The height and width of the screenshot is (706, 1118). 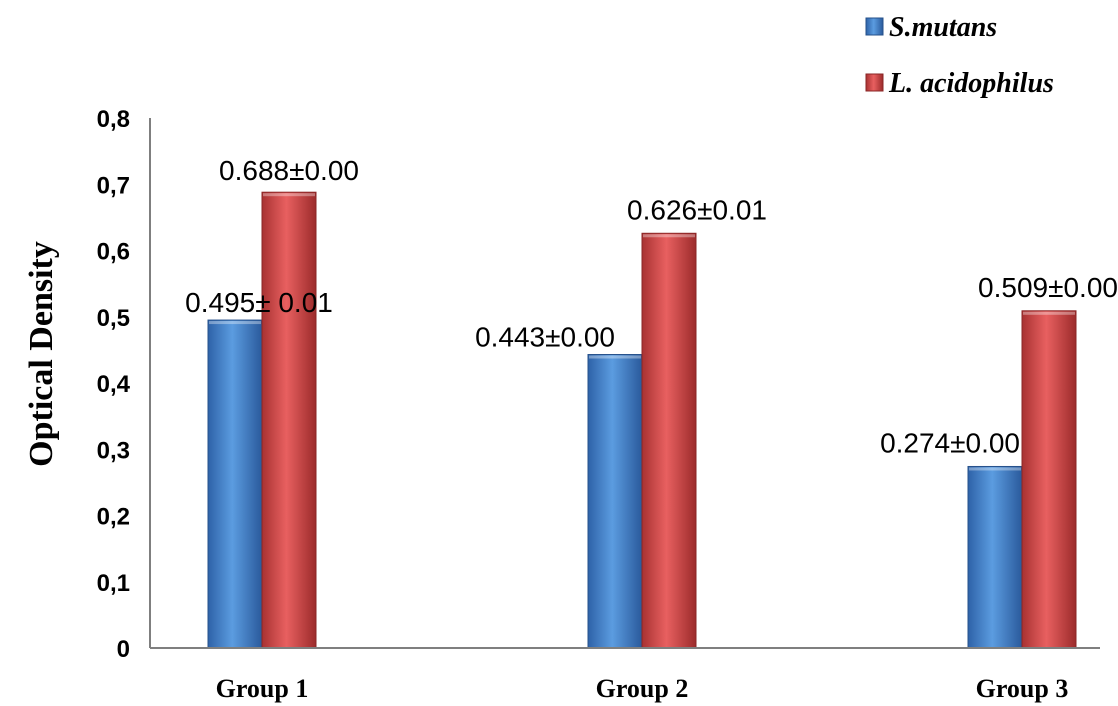 I want to click on category-label: Group 2, so click(x=642, y=688).